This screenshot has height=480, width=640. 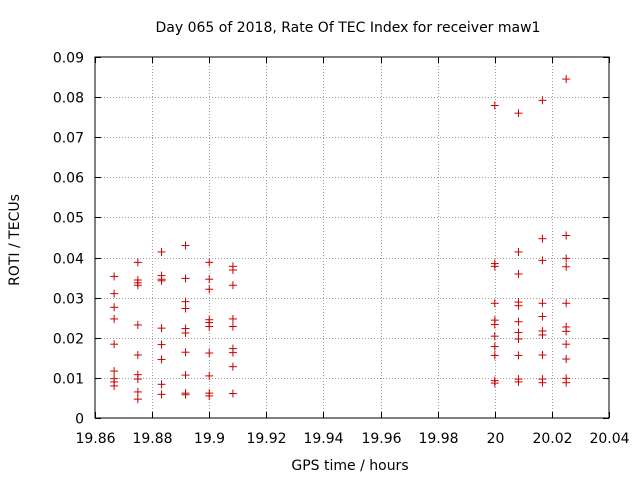 I want to click on x-tick-label: 19.96, so click(x=381, y=439).